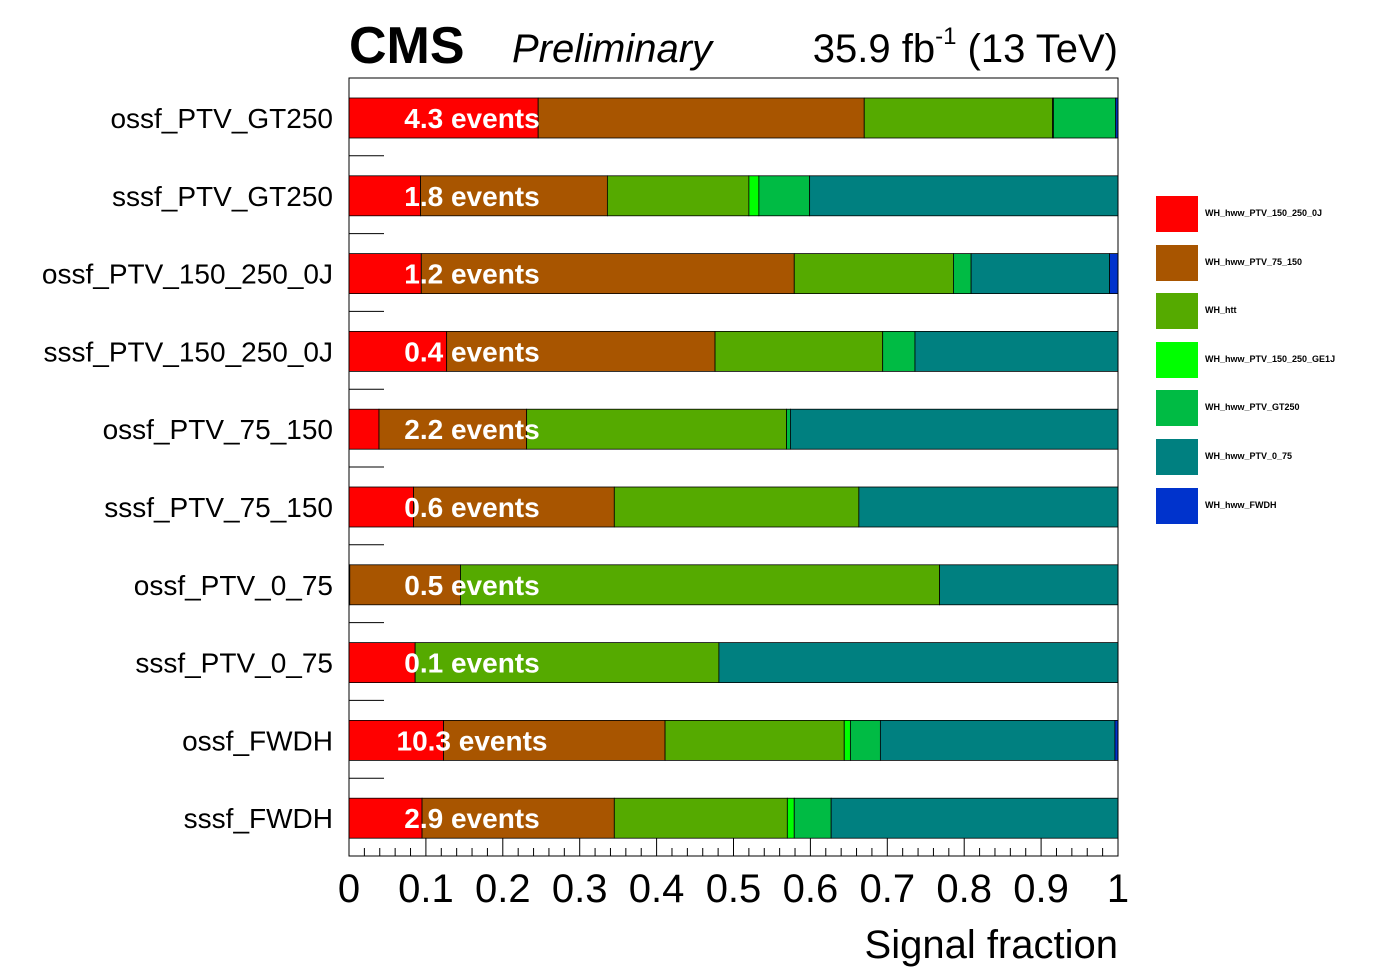 The width and height of the screenshot is (1398, 976). I want to click on legend-label: WH_hww_PTV_150_250_0J, so click(1264, 213).